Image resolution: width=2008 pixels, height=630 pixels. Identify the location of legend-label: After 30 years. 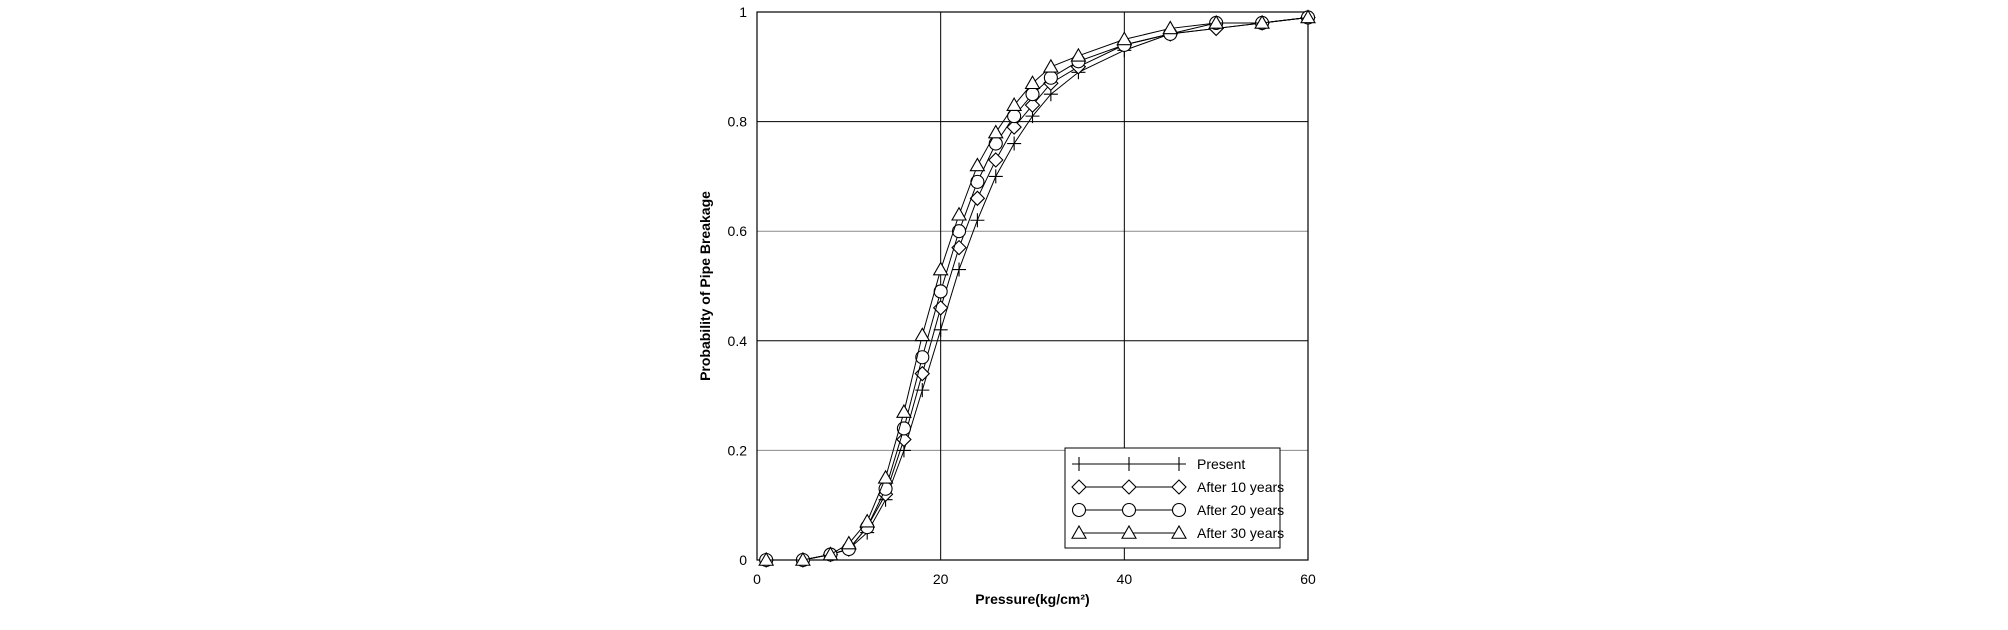
(1240, 533).